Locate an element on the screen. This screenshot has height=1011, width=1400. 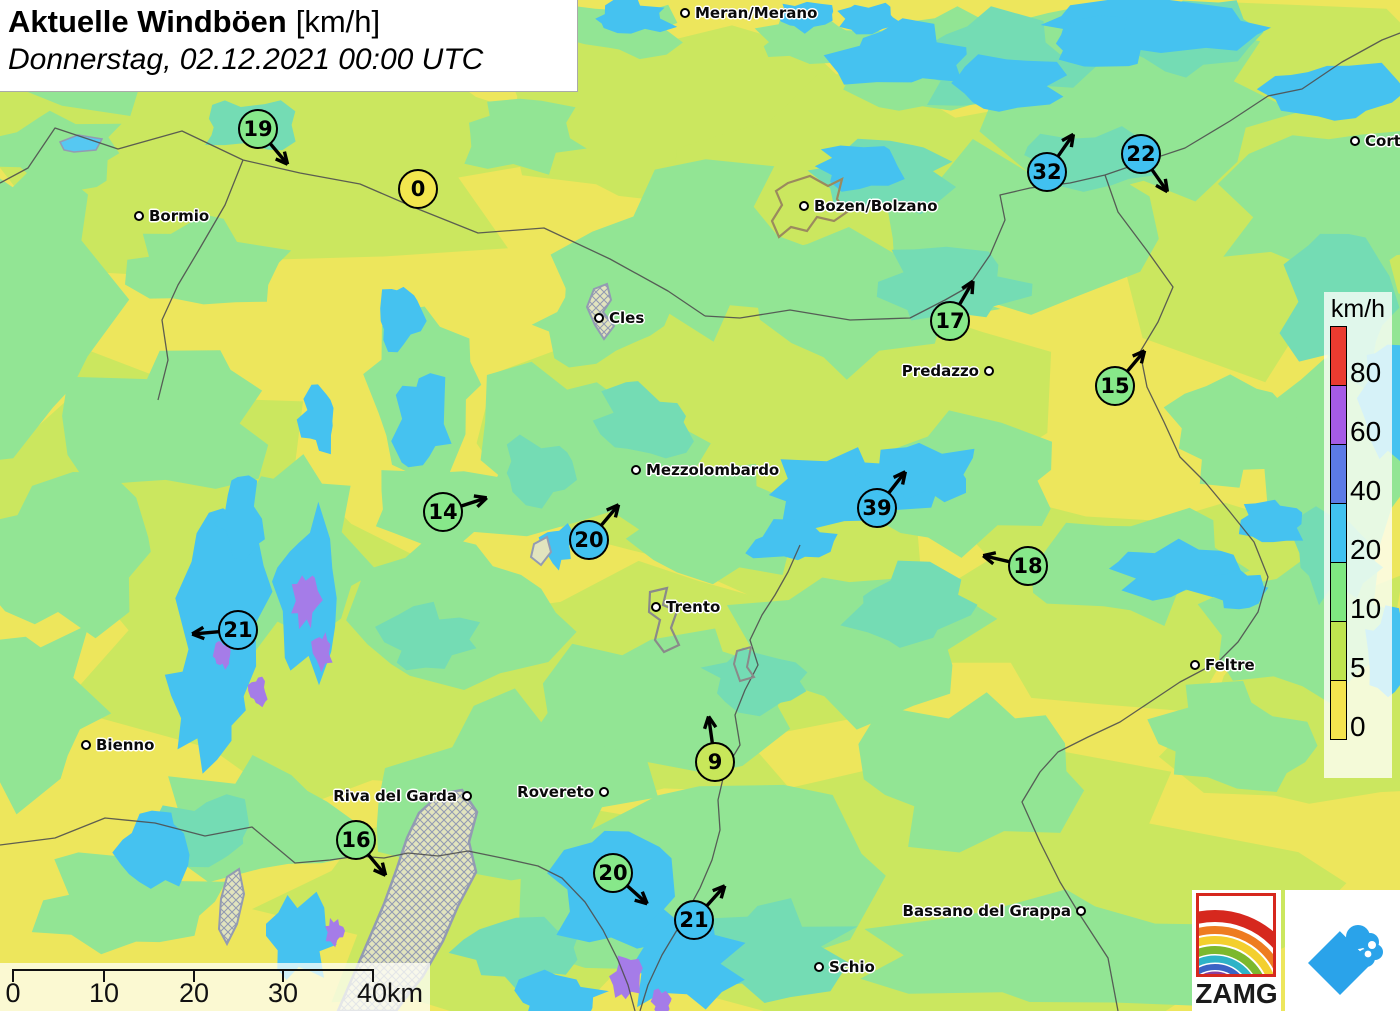
city-label: Mezzolombardo is located at coordinates (713, 470).